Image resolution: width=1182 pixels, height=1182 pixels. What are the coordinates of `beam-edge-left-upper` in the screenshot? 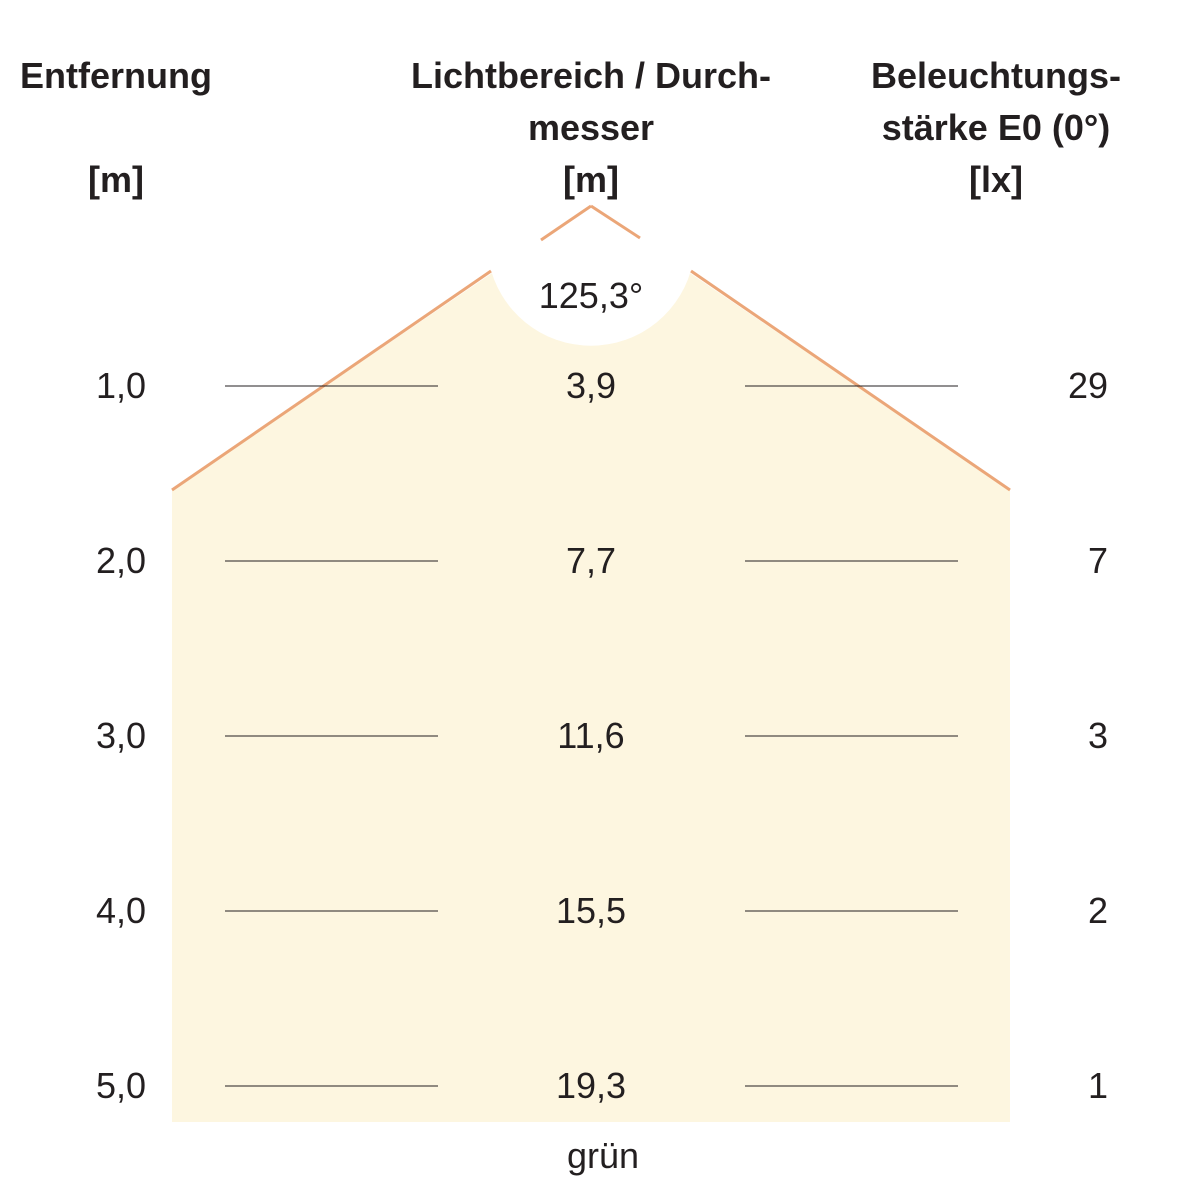 It's located at (566, 223).